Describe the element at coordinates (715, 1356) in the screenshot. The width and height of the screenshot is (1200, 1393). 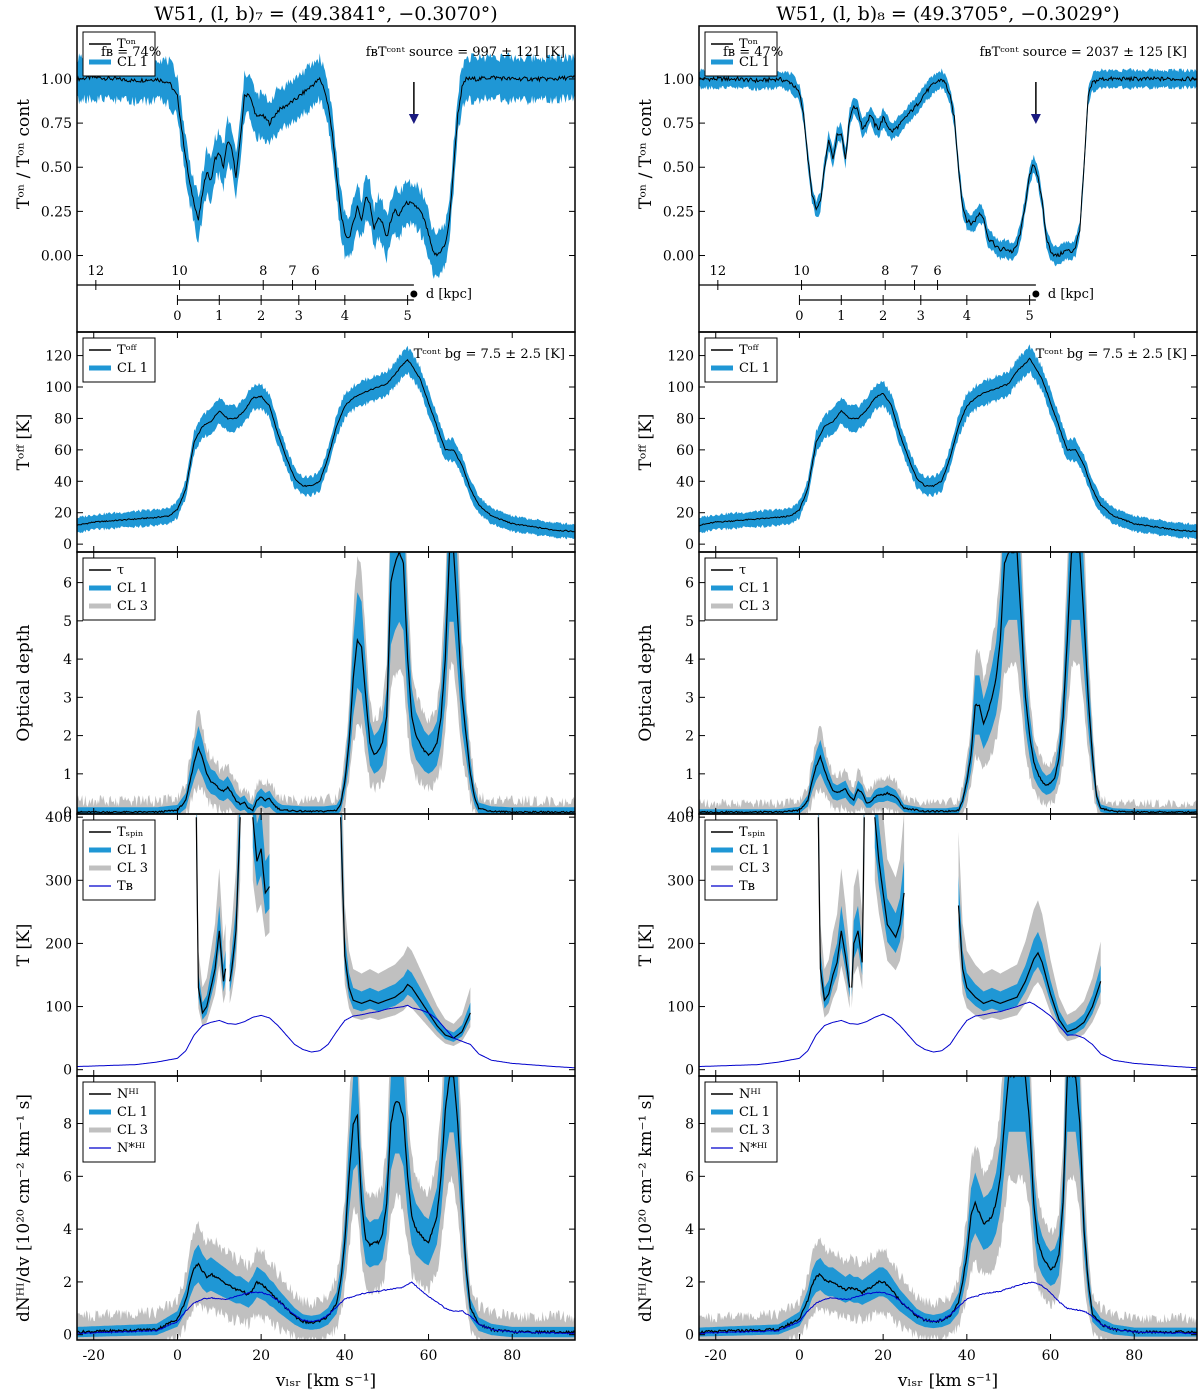
I see `x-tick-label: -20` at that location.